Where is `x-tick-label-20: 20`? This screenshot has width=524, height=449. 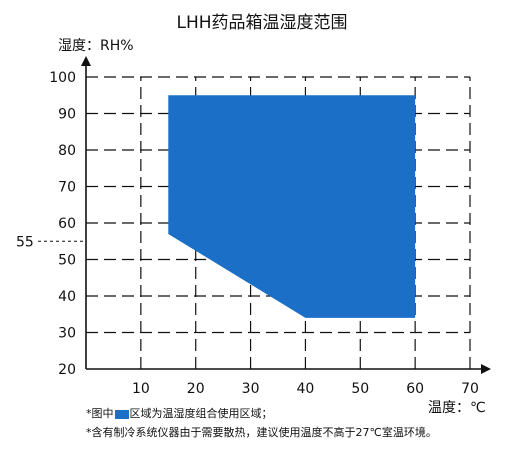 x-tick-label-20: 20 is located at coordinates (196, 389).